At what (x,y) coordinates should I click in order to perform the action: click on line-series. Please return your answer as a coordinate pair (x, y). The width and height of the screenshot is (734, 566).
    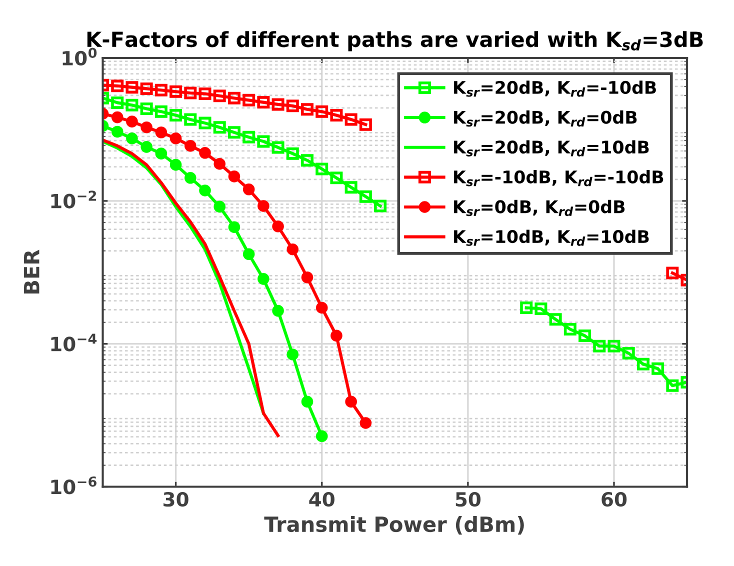
    Looking at the image, I should click on (191, 288).